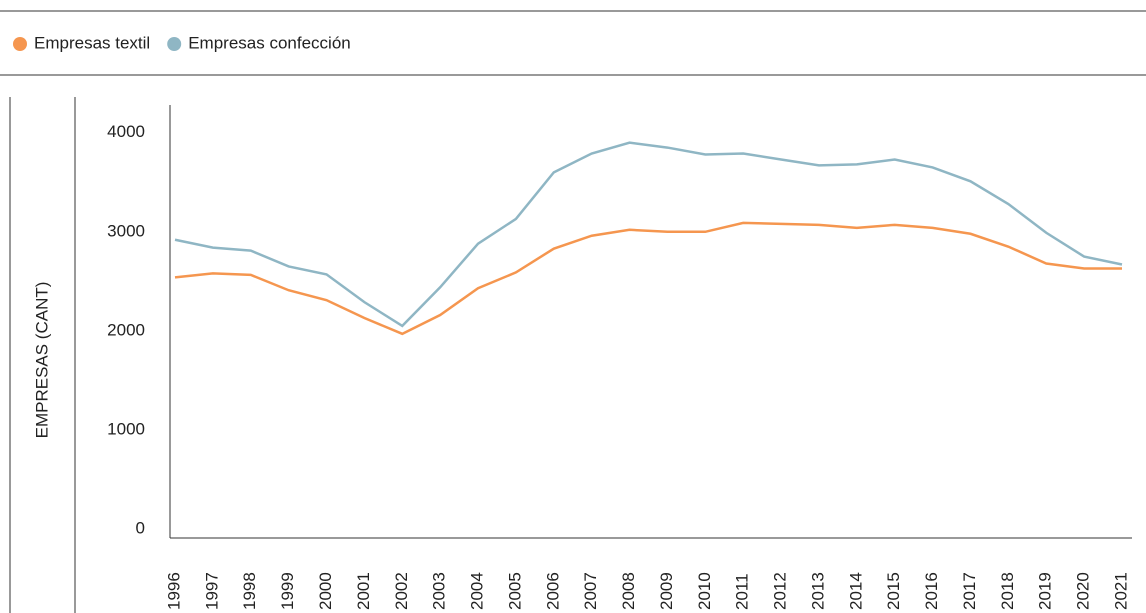  What do you see at coordinates (1045, 591) in the screenshot?
I see `x-tick-label: 2019` at bounding box center [1045, 591].